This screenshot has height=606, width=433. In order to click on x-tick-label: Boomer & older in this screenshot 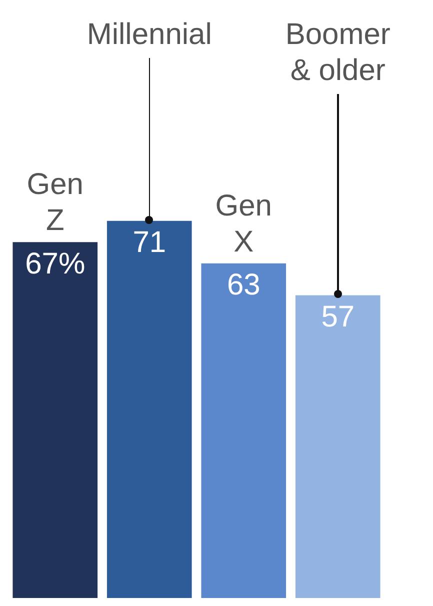, I will do `click(337, 52)`.